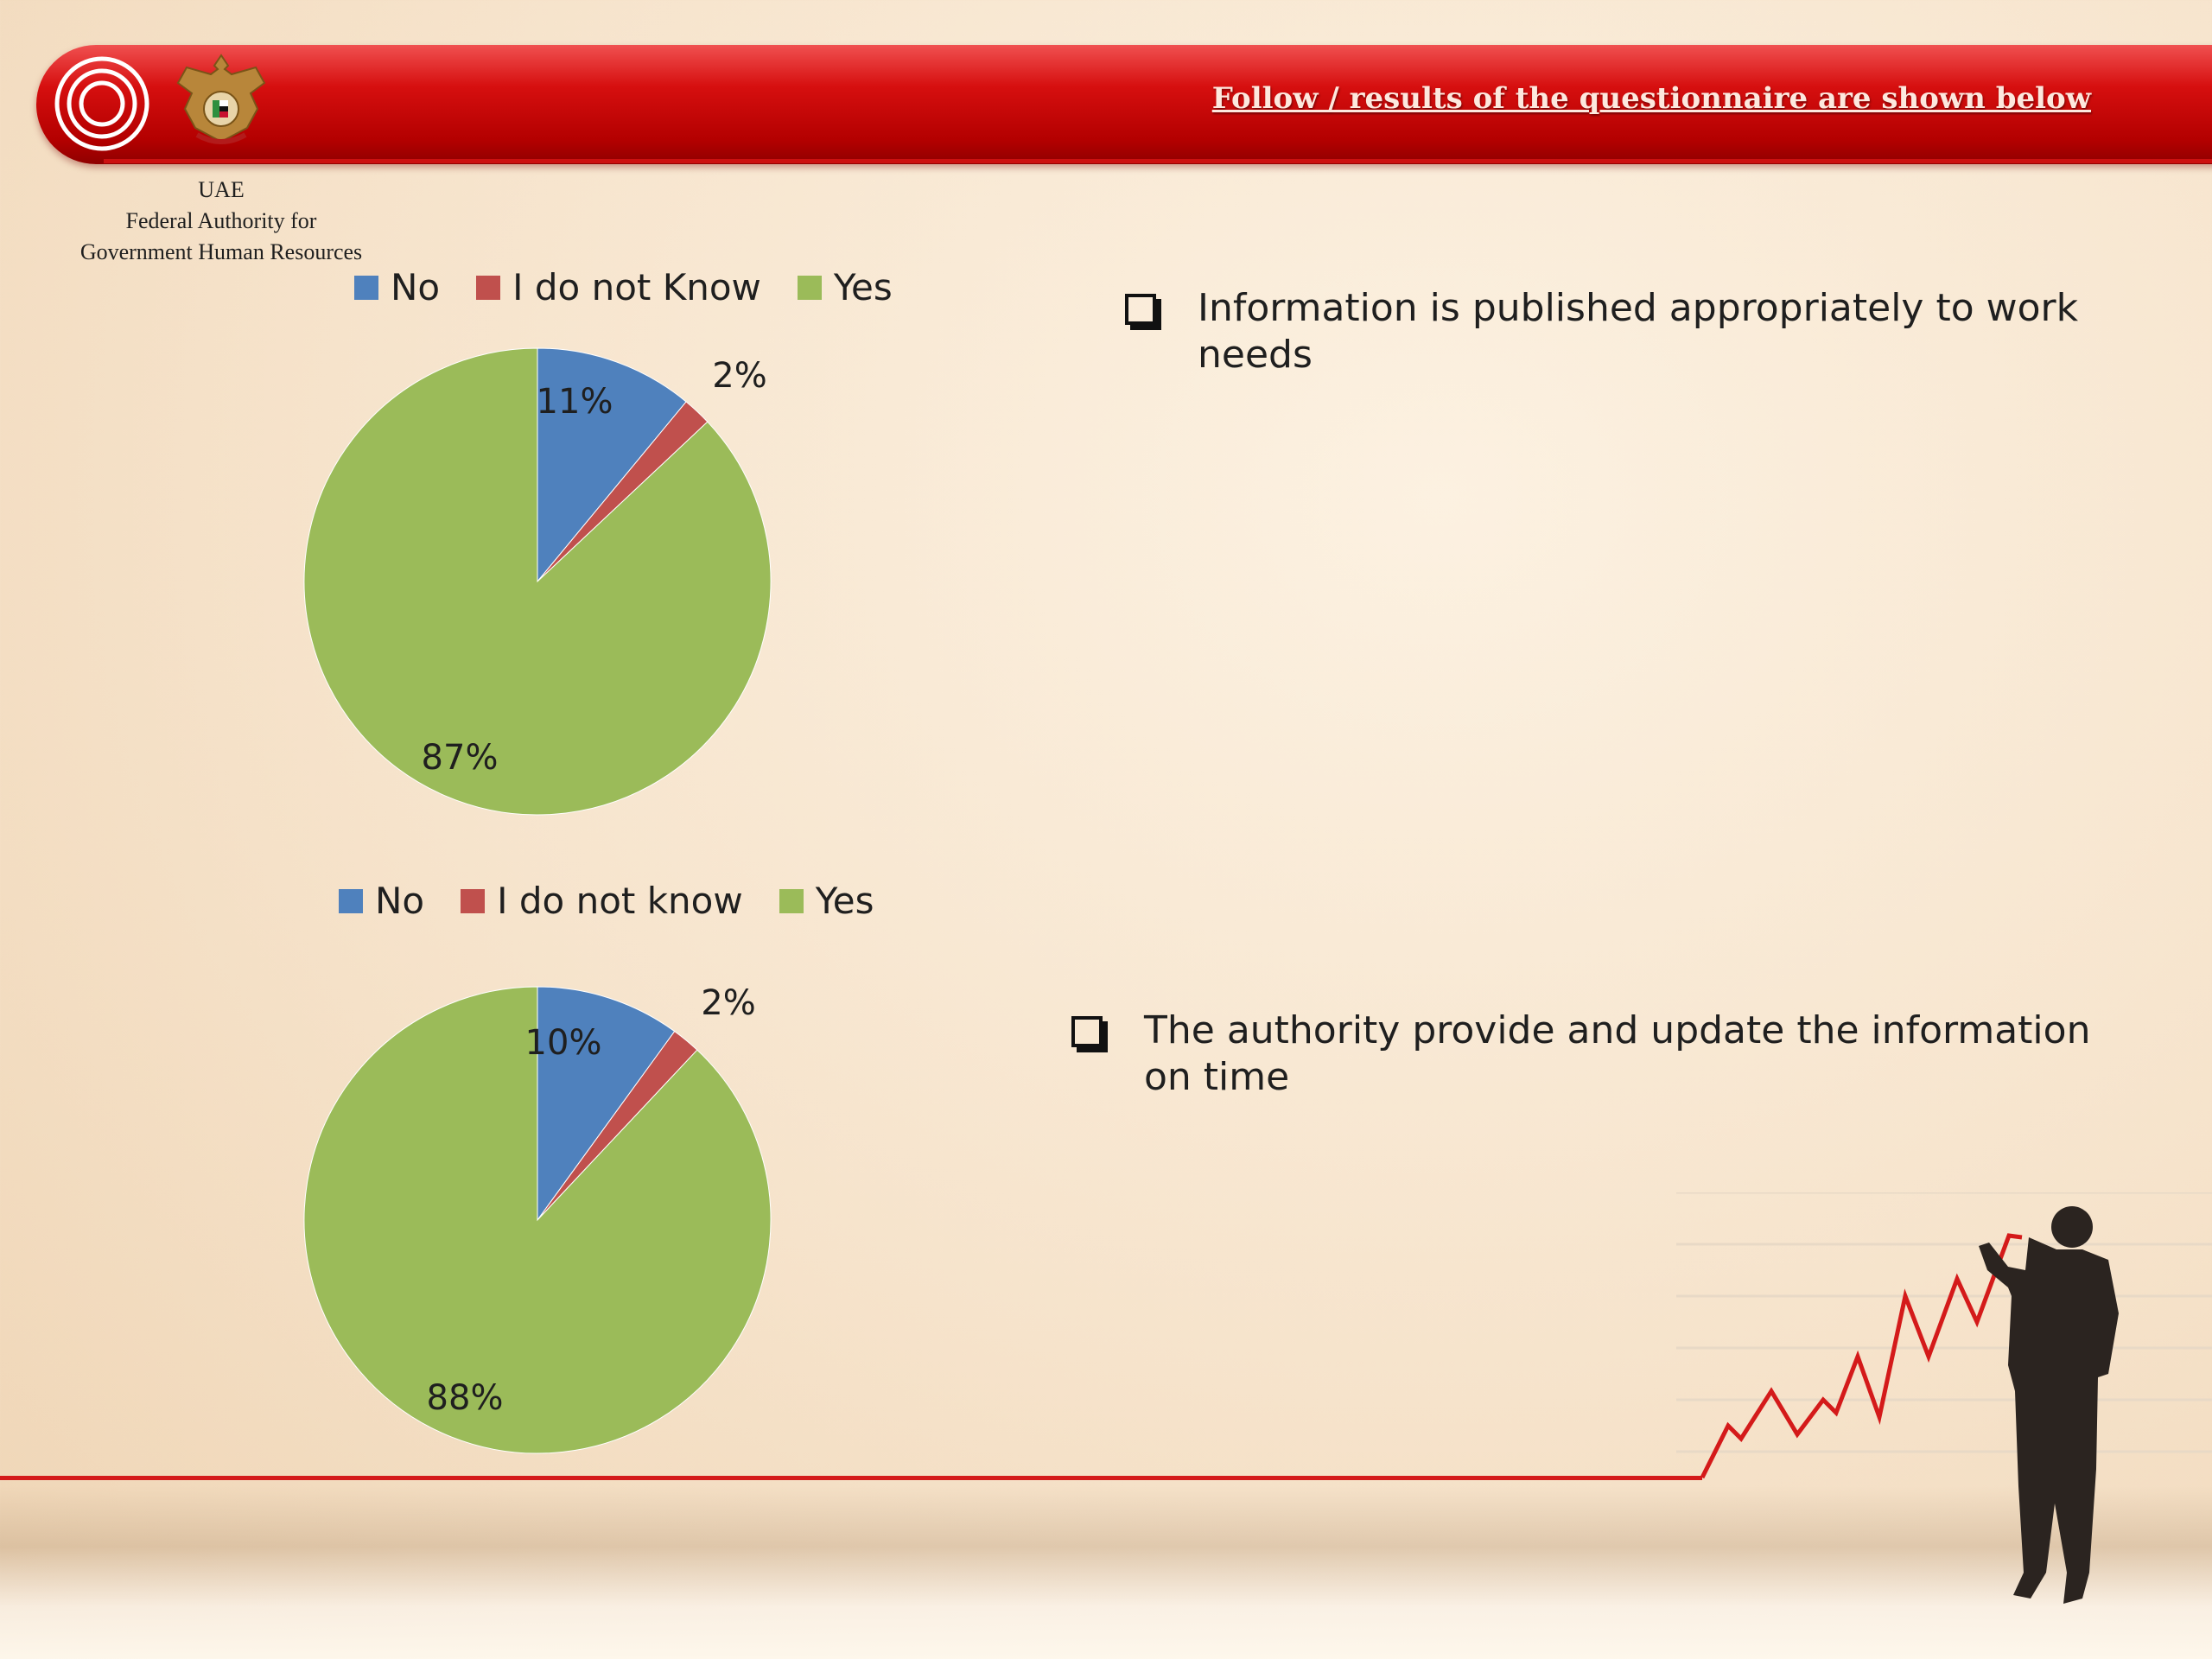  Describe the element at coordinates (221, 251) in the screenshot. I see `org-line-3: Government Human Resources` at that location.